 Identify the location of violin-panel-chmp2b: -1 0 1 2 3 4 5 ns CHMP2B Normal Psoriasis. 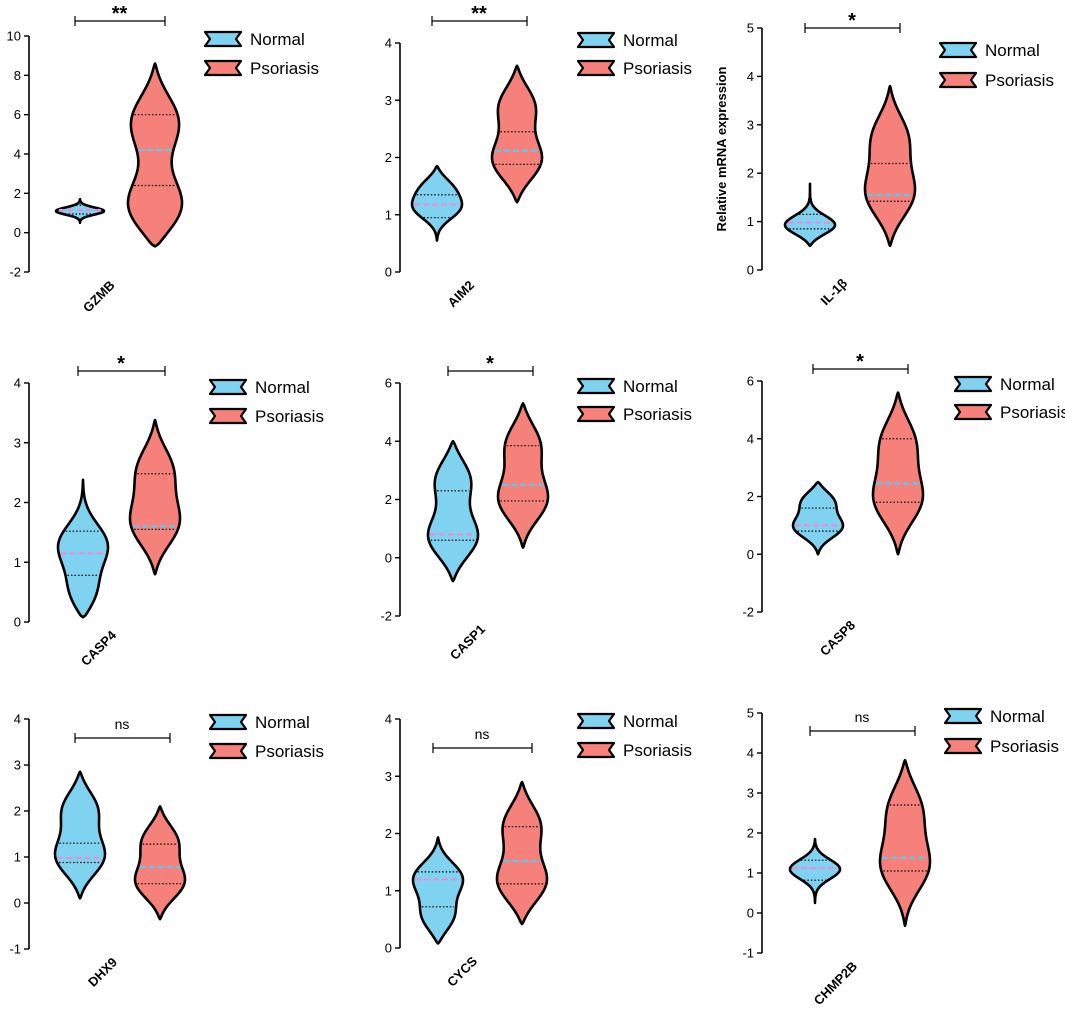
(900, 857).